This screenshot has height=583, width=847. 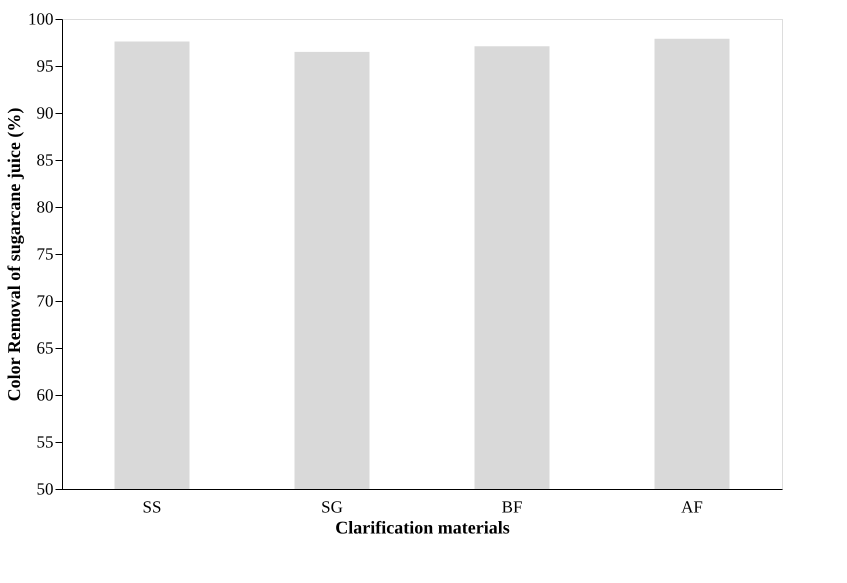 I want to click on x-tick-label: SG, so click(x=332, y=507).